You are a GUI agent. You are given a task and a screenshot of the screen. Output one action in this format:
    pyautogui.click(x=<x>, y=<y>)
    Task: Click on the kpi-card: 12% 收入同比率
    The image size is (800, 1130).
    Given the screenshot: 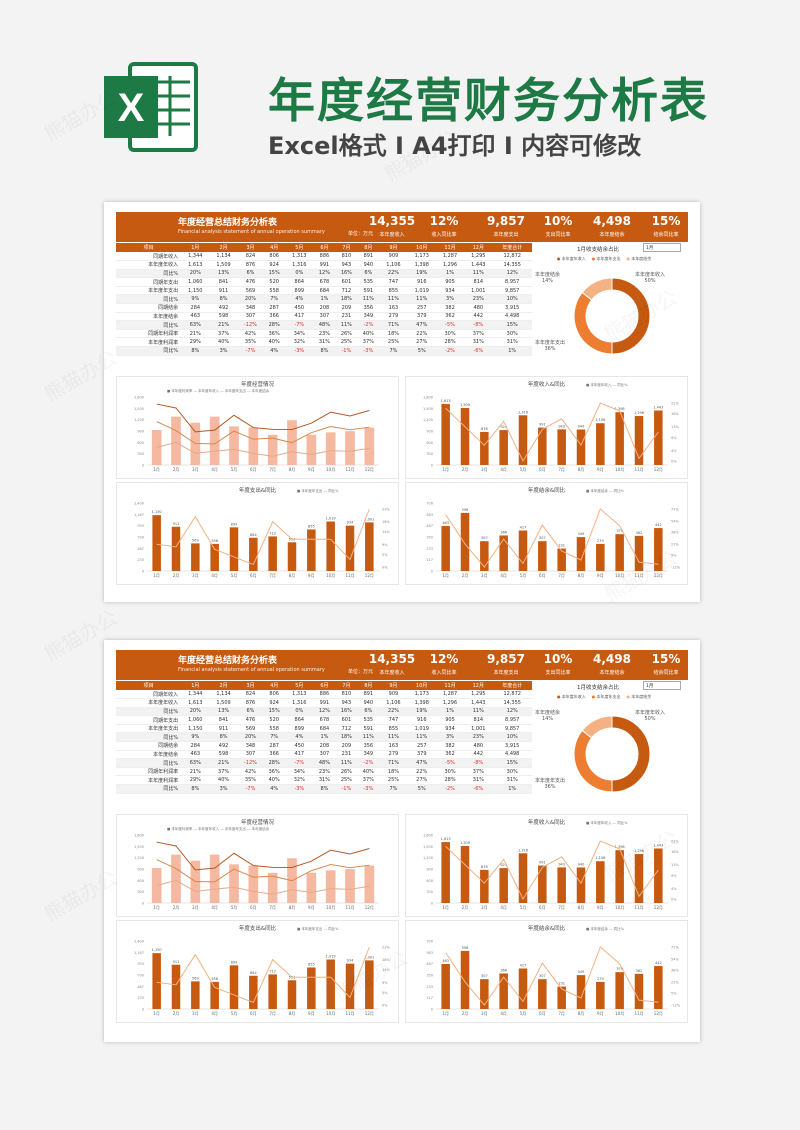 What is the action you would take?
    pyautogui.click(x=444, y=664)
    